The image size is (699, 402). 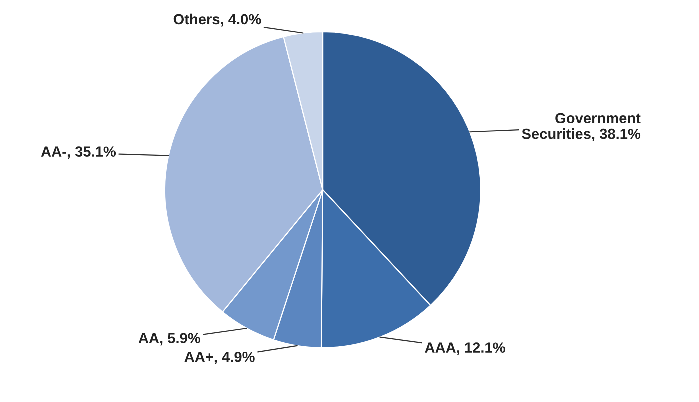 I want to click on slice-label: AA+, 4.9%, so click(x=219, y=358).